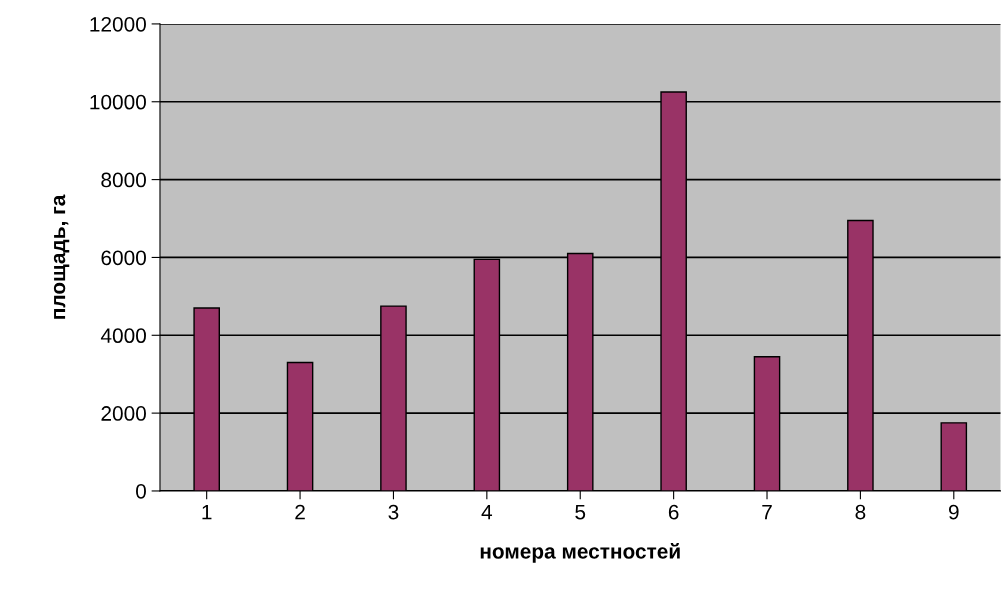 Image resolution: width=1003 pixels, height=598 pixels. Describe the element at coordinates (487, 512) in the screenshot. I see `x-tick-label: 4` at that location.